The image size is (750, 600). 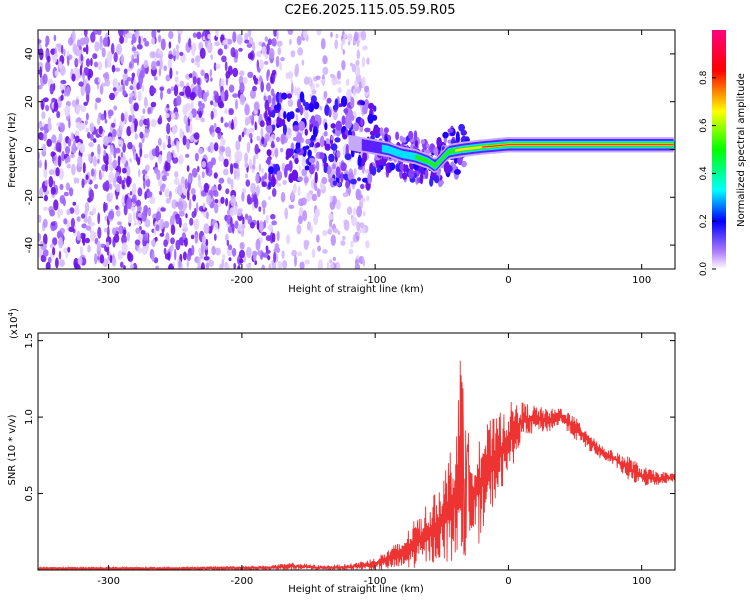 What do you see at coordinates (242, 280) in the screenshot?
I see `x-tick-label-top: -200` at bounding box center [242, 280].